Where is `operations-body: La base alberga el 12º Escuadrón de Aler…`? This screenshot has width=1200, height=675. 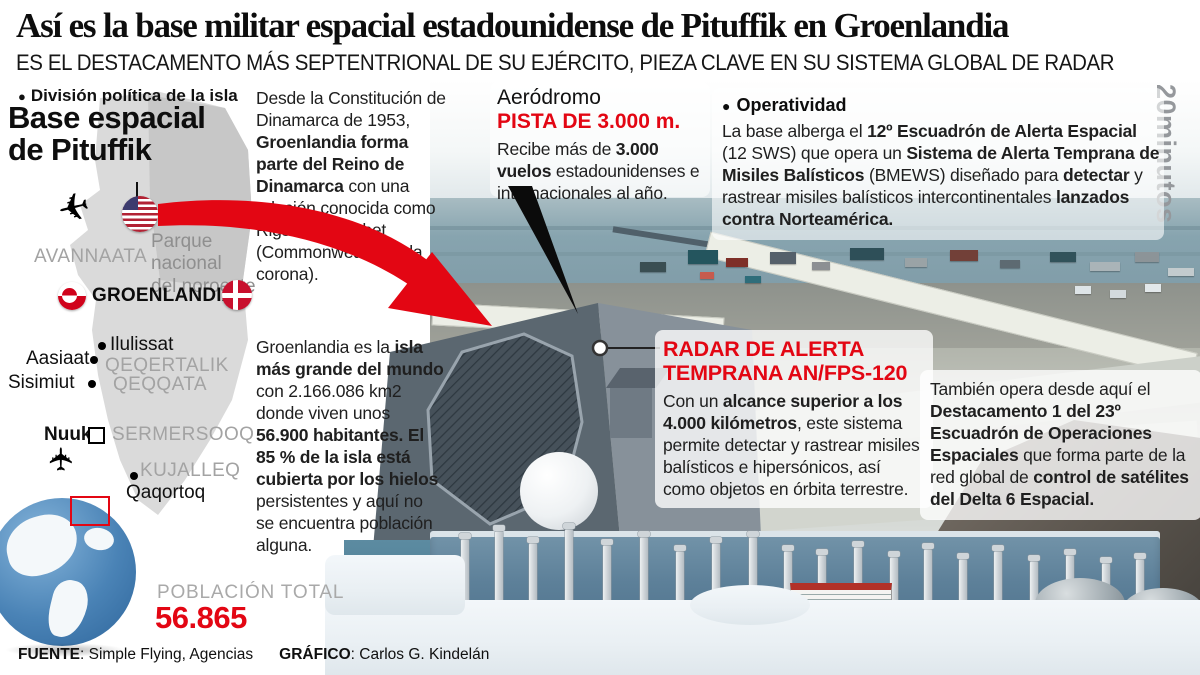
operations-body: La base alberga el 12º Escuadrón de Aler… is located at coordinates (941, 175).